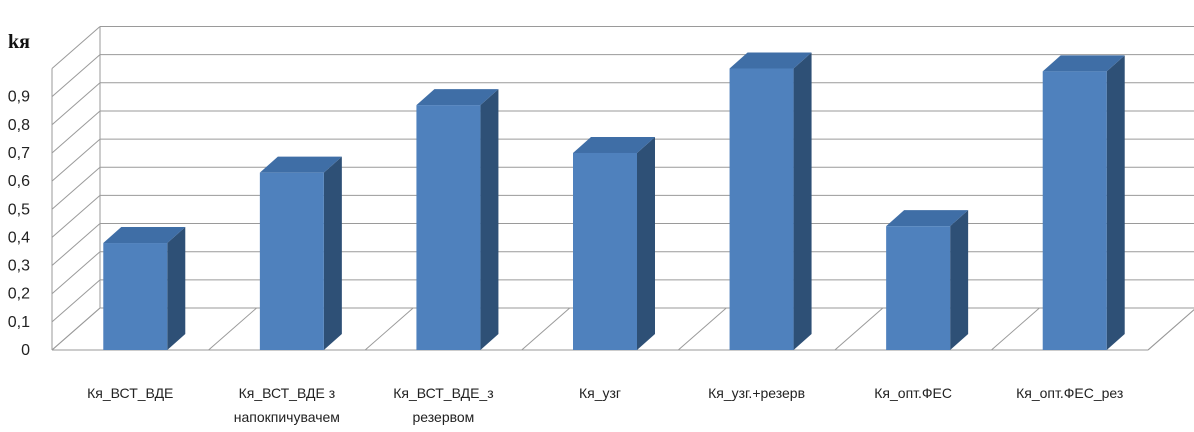 The image size is (1194, 432). What do you see at coordinates (19, 97) in the screenshot?
I see `y-tick-label: 0,9` at bounding box center [19, 97].